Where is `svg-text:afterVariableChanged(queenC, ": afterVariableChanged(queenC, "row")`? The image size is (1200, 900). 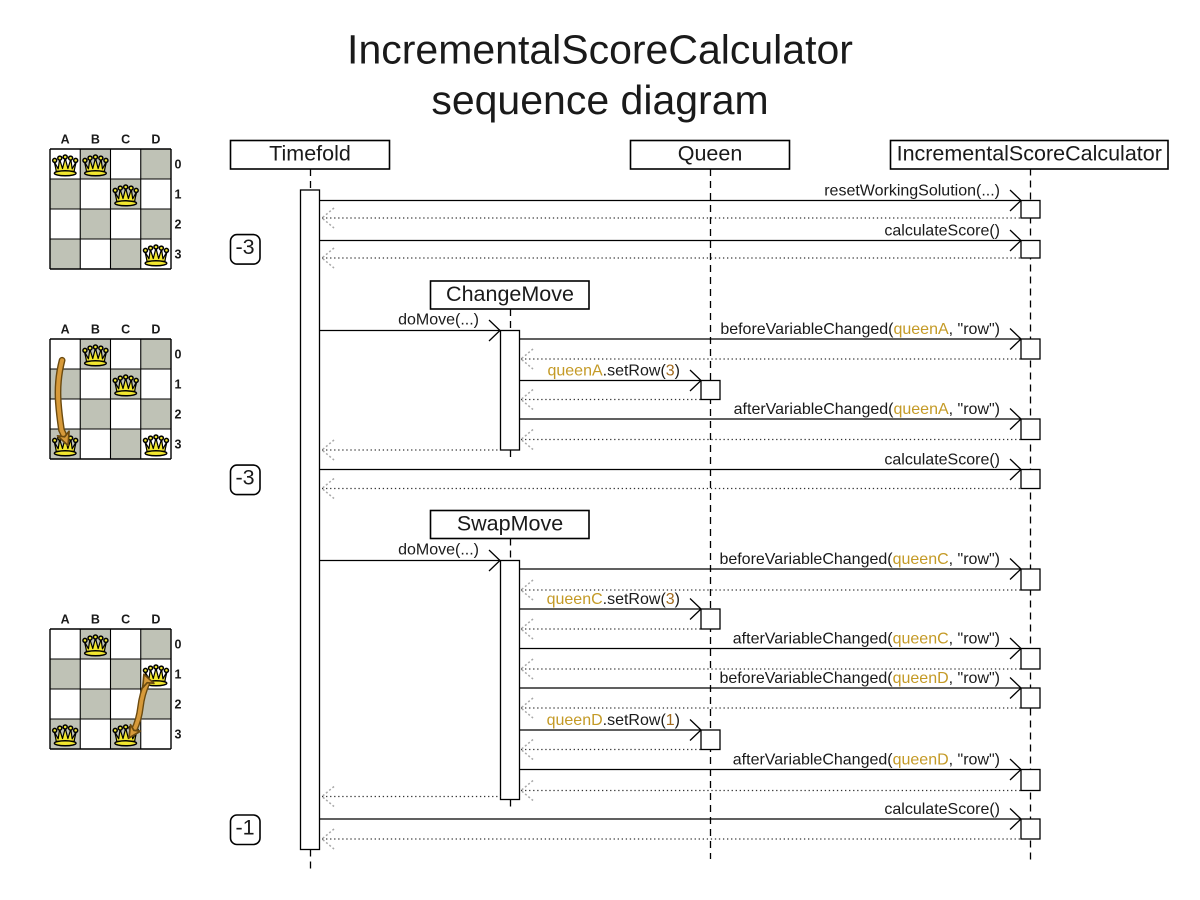
svg-text:afterVariableChanged(queenC, ": afterVariableChanged(queenC, "row") is located at coordinates (866, 639).